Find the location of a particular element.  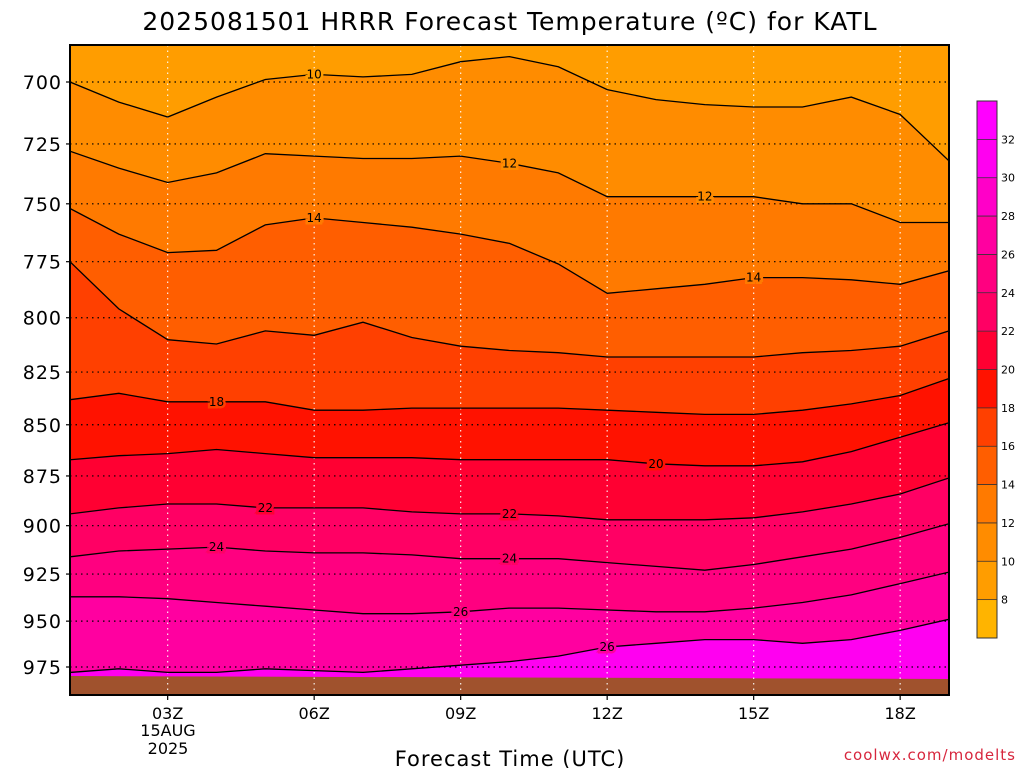

contour-label: 10 is located at coordinates (314, 74).